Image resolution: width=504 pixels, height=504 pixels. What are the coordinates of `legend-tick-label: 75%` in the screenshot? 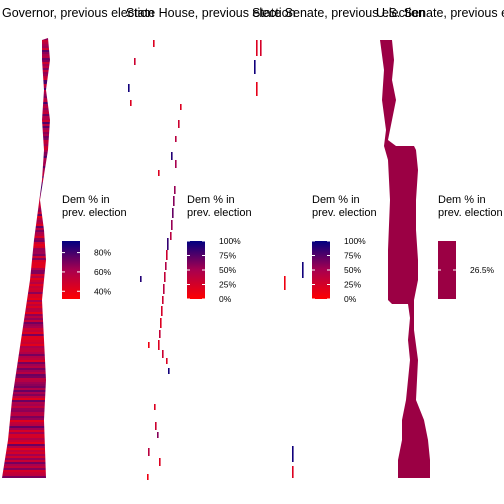 It's located at (352, 256).